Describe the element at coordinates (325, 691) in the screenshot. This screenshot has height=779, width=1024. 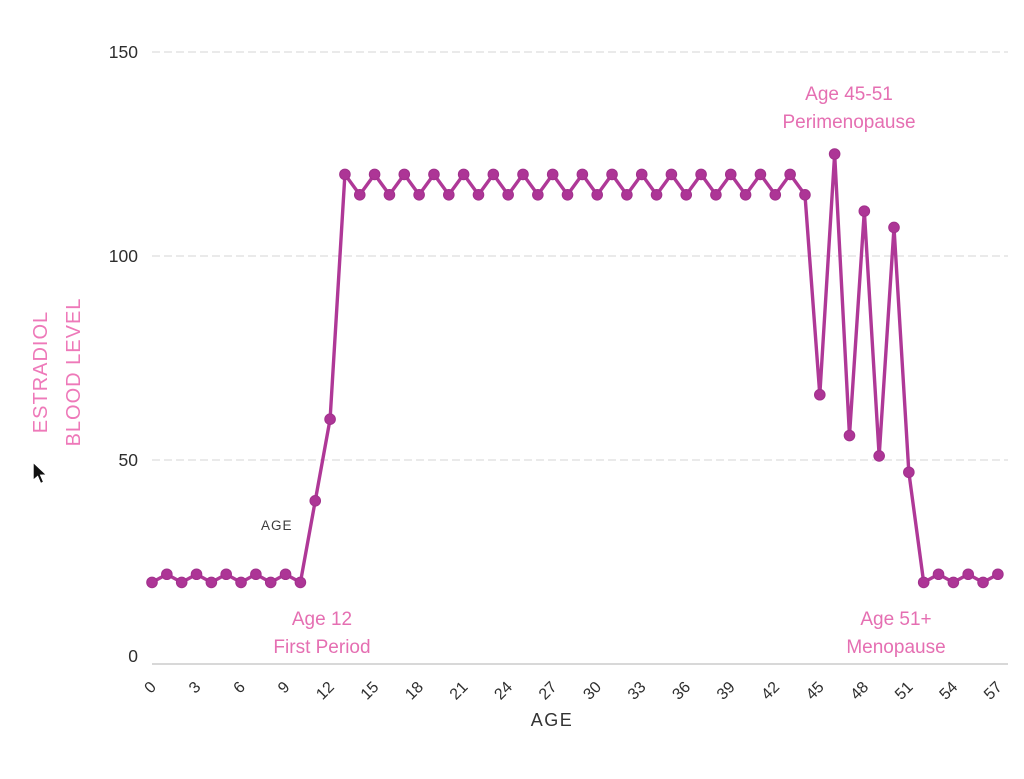
I see `x-tick-label-12: 12` at that location.